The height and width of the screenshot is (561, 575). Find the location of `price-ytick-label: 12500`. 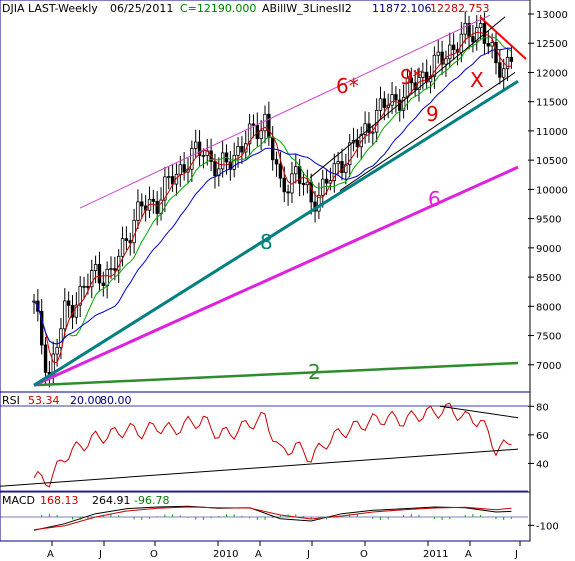

price-ytick-label: 12500 is located at coordinates (552, 44).